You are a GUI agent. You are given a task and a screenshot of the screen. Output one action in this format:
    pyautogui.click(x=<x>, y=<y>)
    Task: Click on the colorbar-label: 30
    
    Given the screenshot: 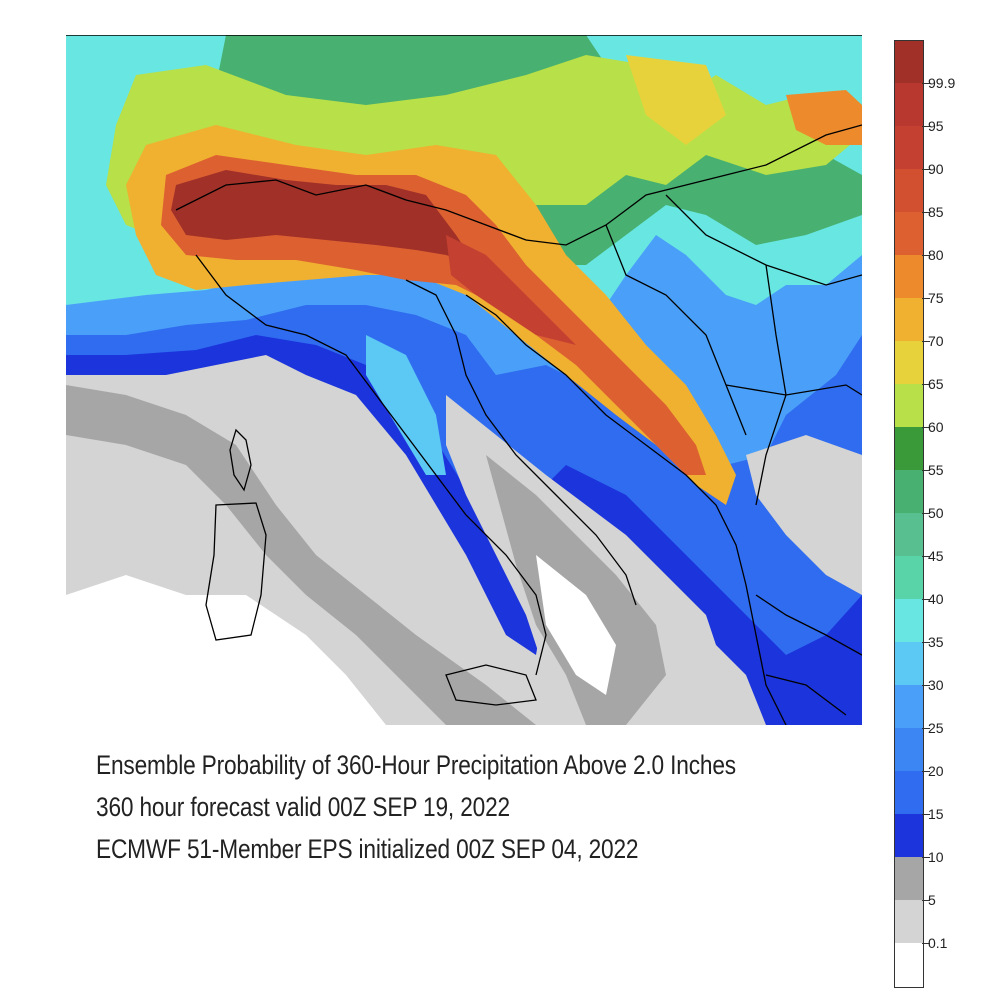 What is the action you would take?
    pyautogui.click(x=936, y=685)
    